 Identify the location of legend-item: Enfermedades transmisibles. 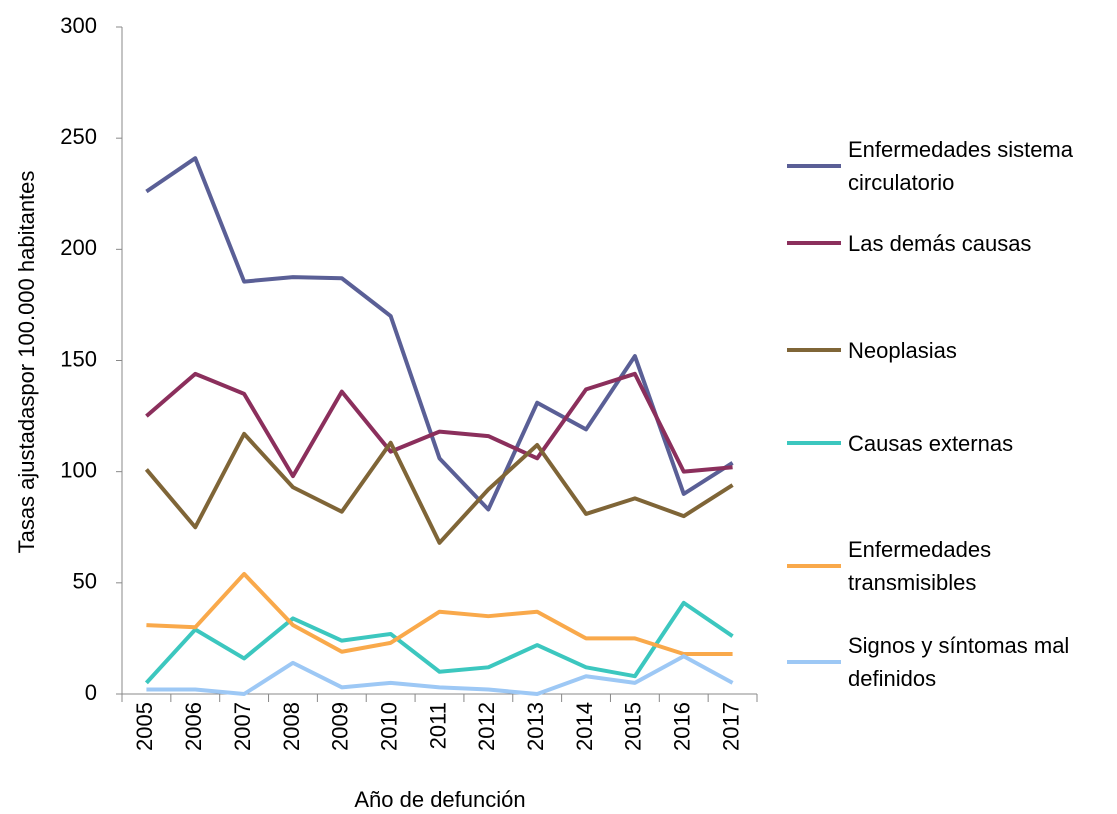
(920, 566).